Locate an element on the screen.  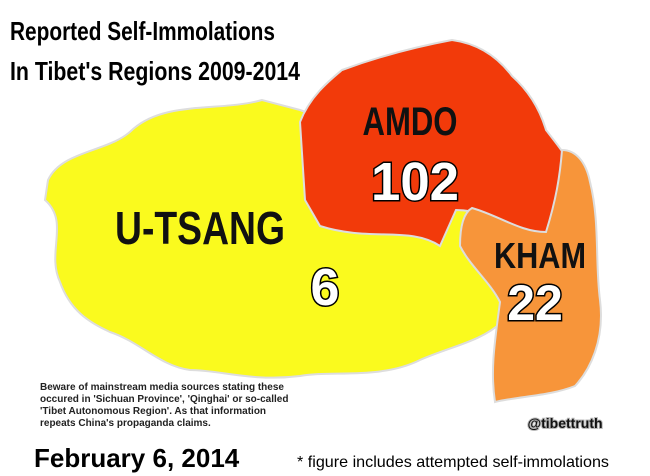
region-count: 102 is located at coordinates (415, 182).